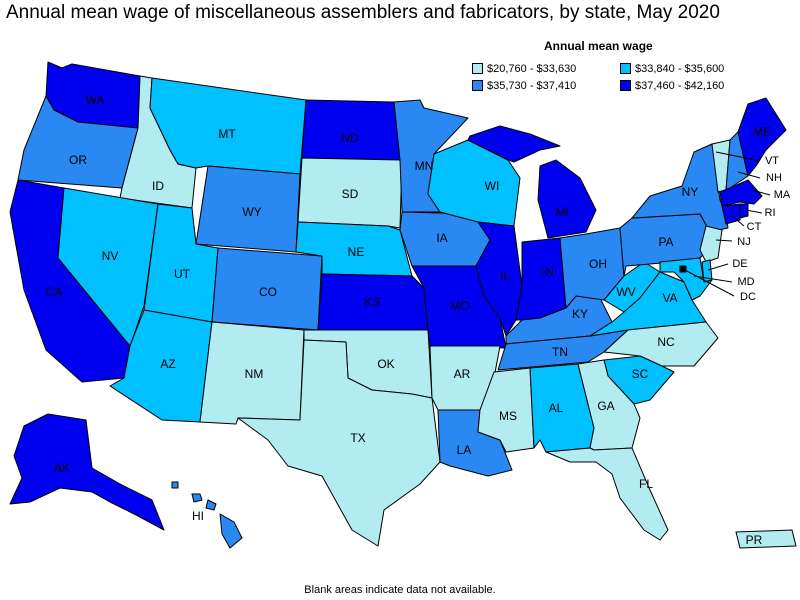  Describe the element at coordinates (254, 374) in the screenshot. I see `label-NM: NM` at that location.